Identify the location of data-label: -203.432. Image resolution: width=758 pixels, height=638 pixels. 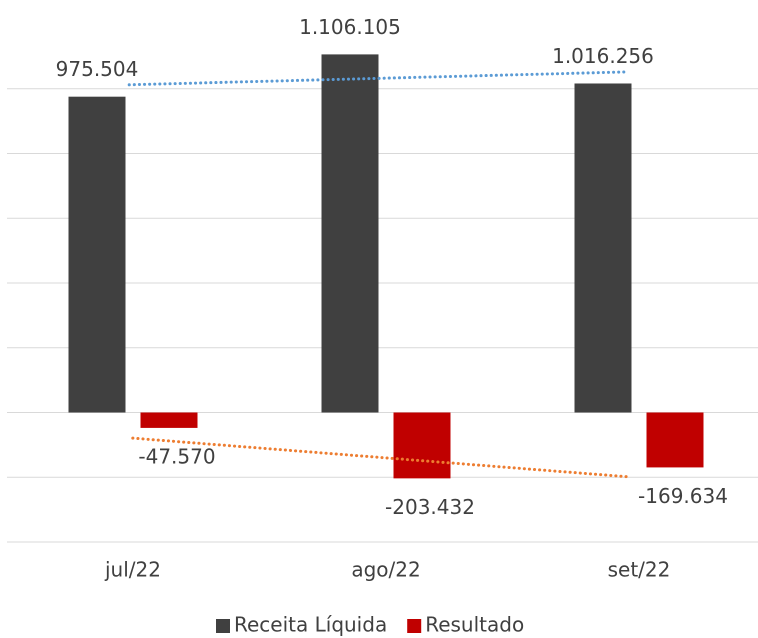
(430, 507).